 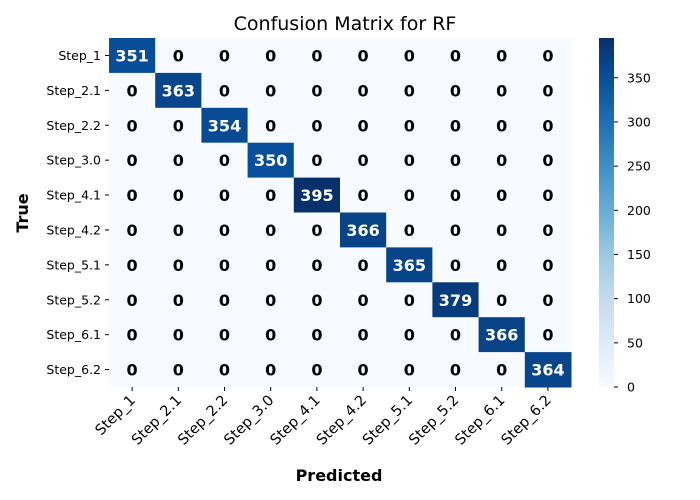 What do you see at coordinates (639, 298) in the screenshot?
I see `colorbar-tick-label: 100` at bounding box center [639, 298].